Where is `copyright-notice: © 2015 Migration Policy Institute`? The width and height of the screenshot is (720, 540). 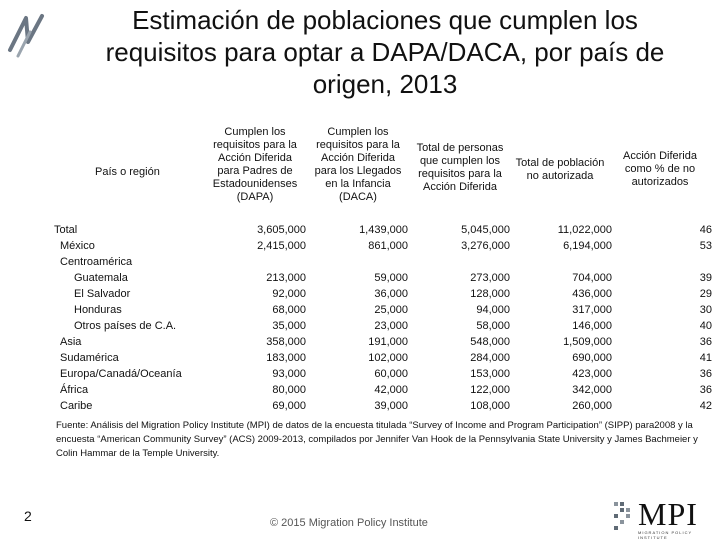
copyright-notice: © 2015 Migration Policy Institute is located at coordinates (349, 523).